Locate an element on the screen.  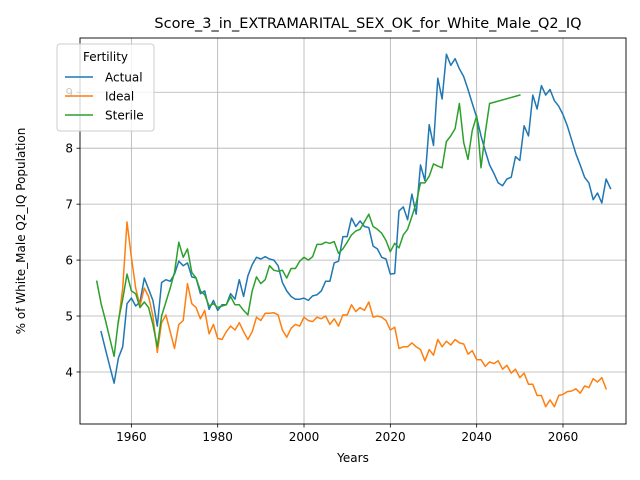
legend-label-ideal: Ideal is located at coordinates (119, 97).